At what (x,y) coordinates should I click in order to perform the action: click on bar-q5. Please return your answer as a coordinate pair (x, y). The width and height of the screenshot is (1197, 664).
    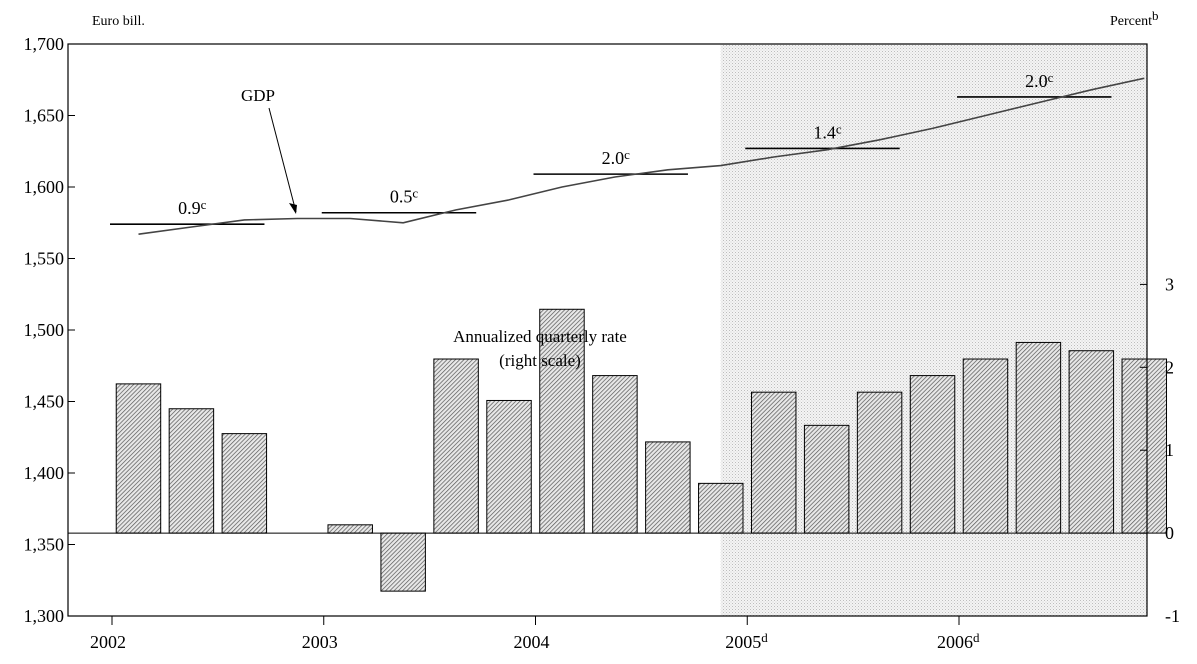
    Looking at the image, I should click on (350, 529).